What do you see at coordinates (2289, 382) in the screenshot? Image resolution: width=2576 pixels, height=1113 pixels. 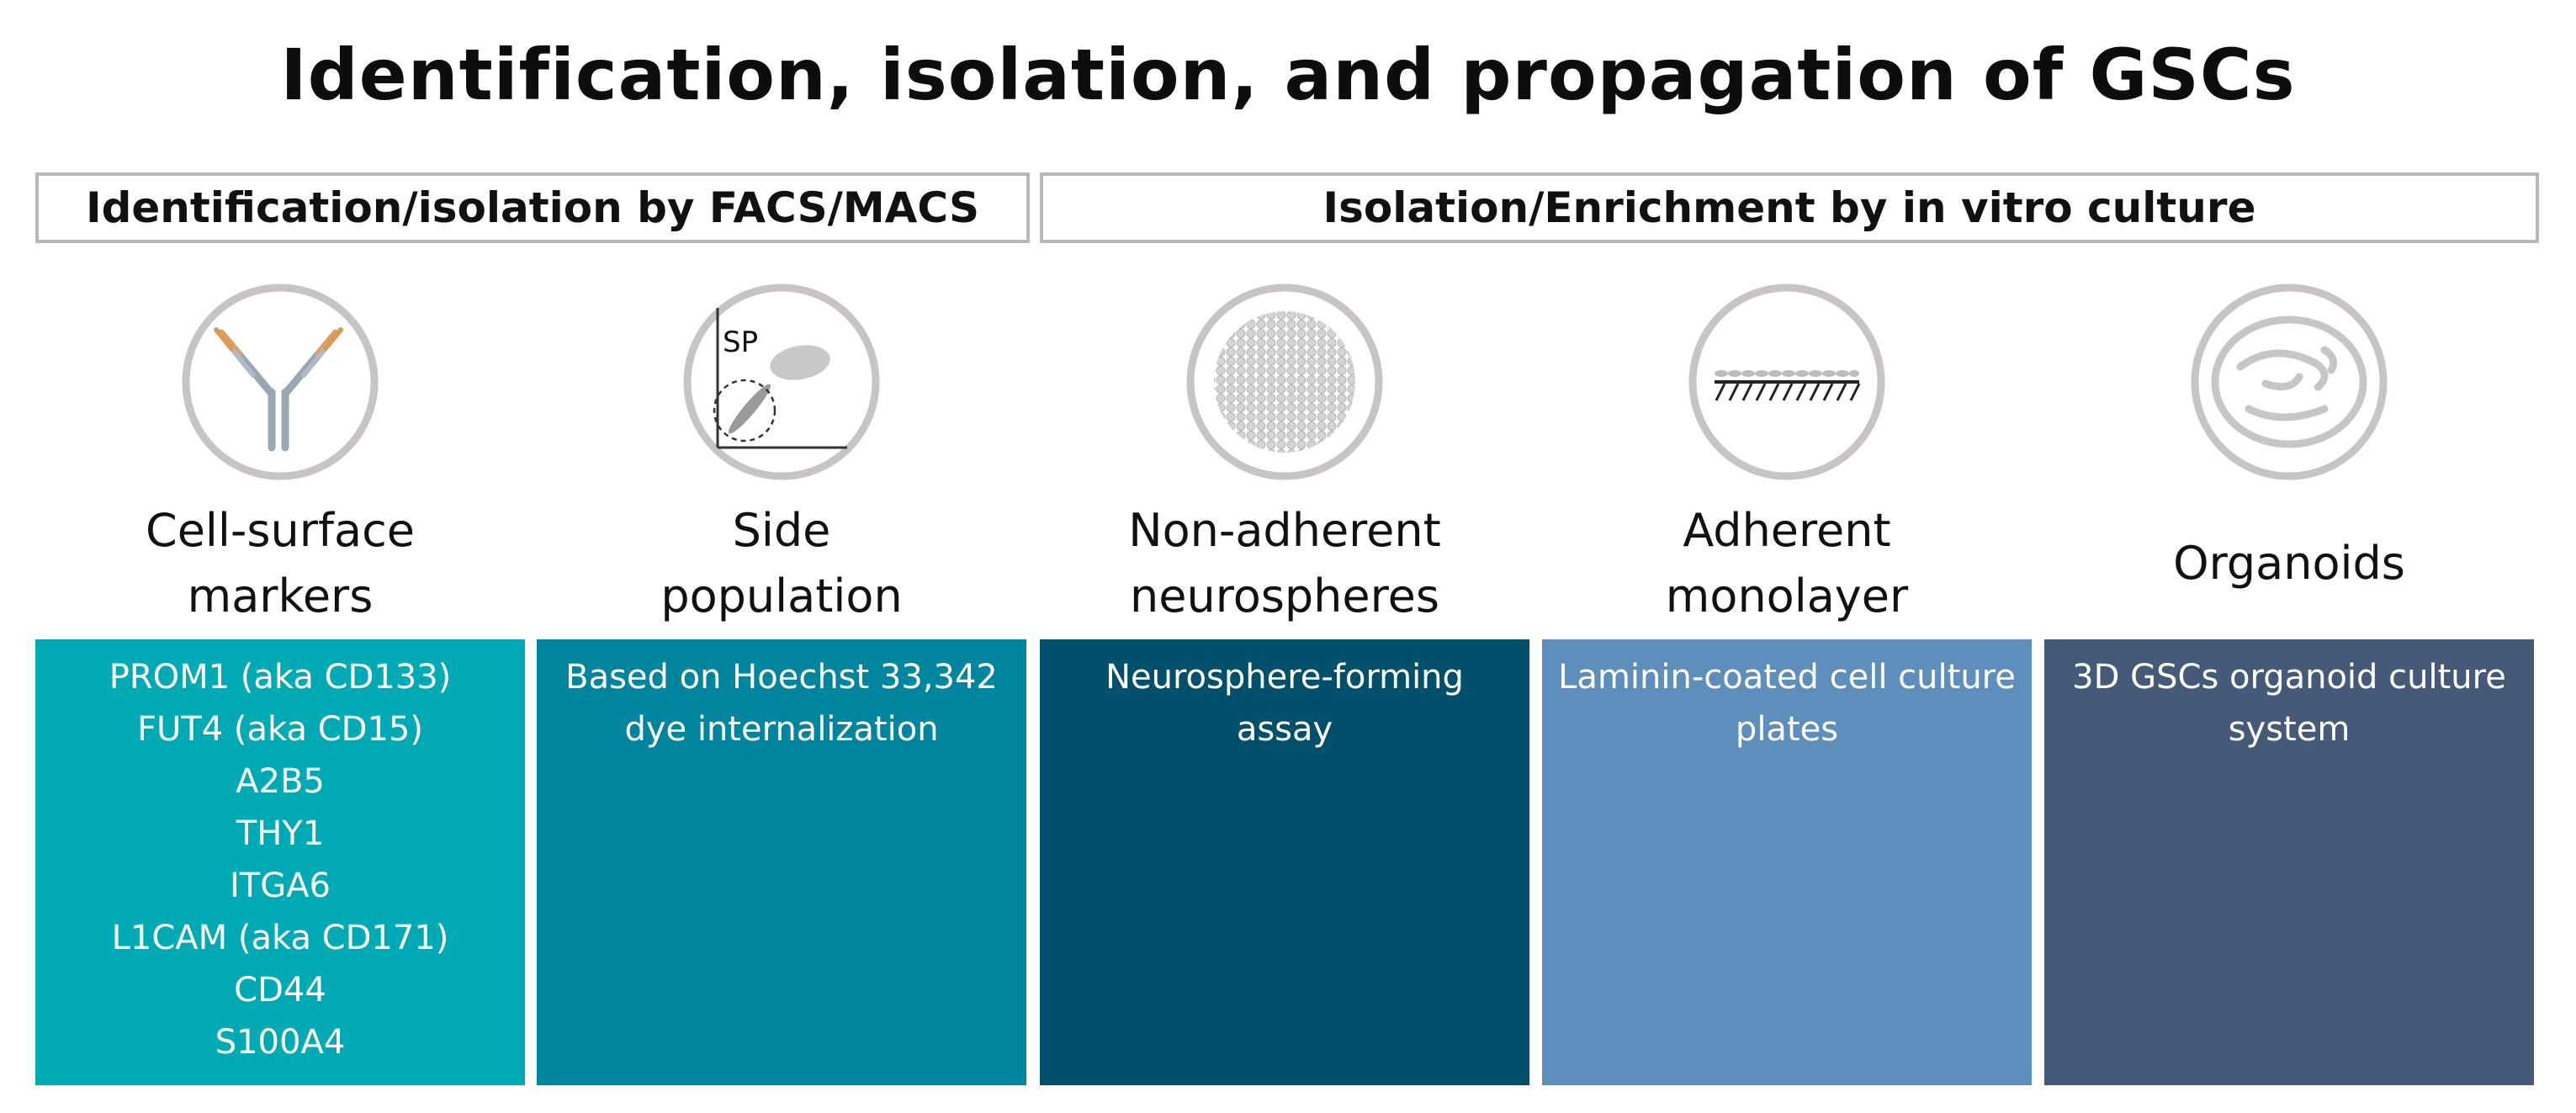 I see `organoid-icon` at bounding box center [2289, 382].